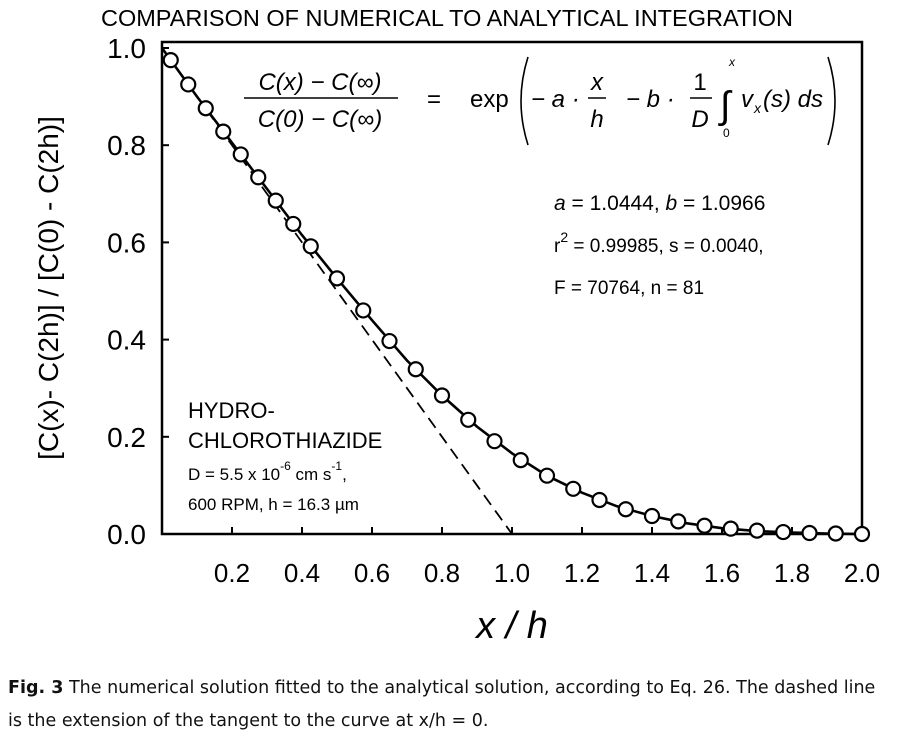  I want to click on eq-lhs-denominator: C(0) − C(∞), so click(320, 119).